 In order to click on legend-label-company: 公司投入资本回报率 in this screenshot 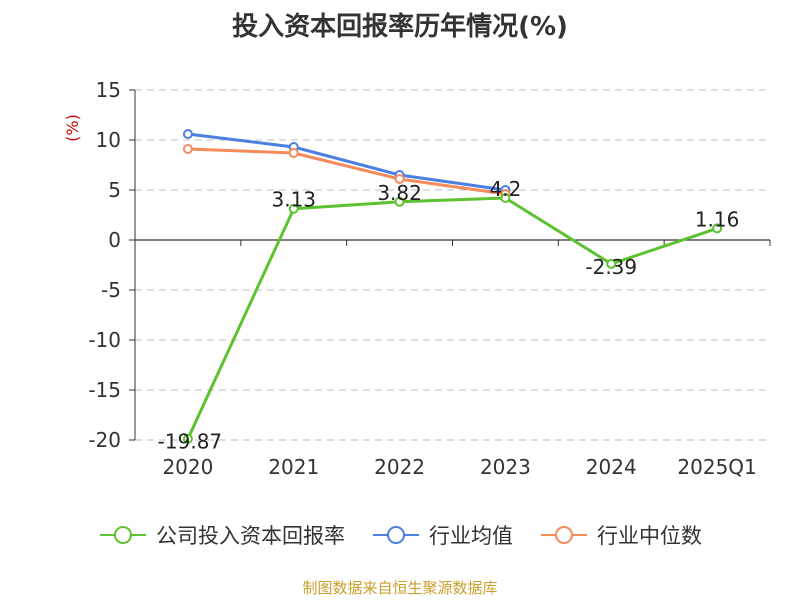, I will do `click(250, 536)`.